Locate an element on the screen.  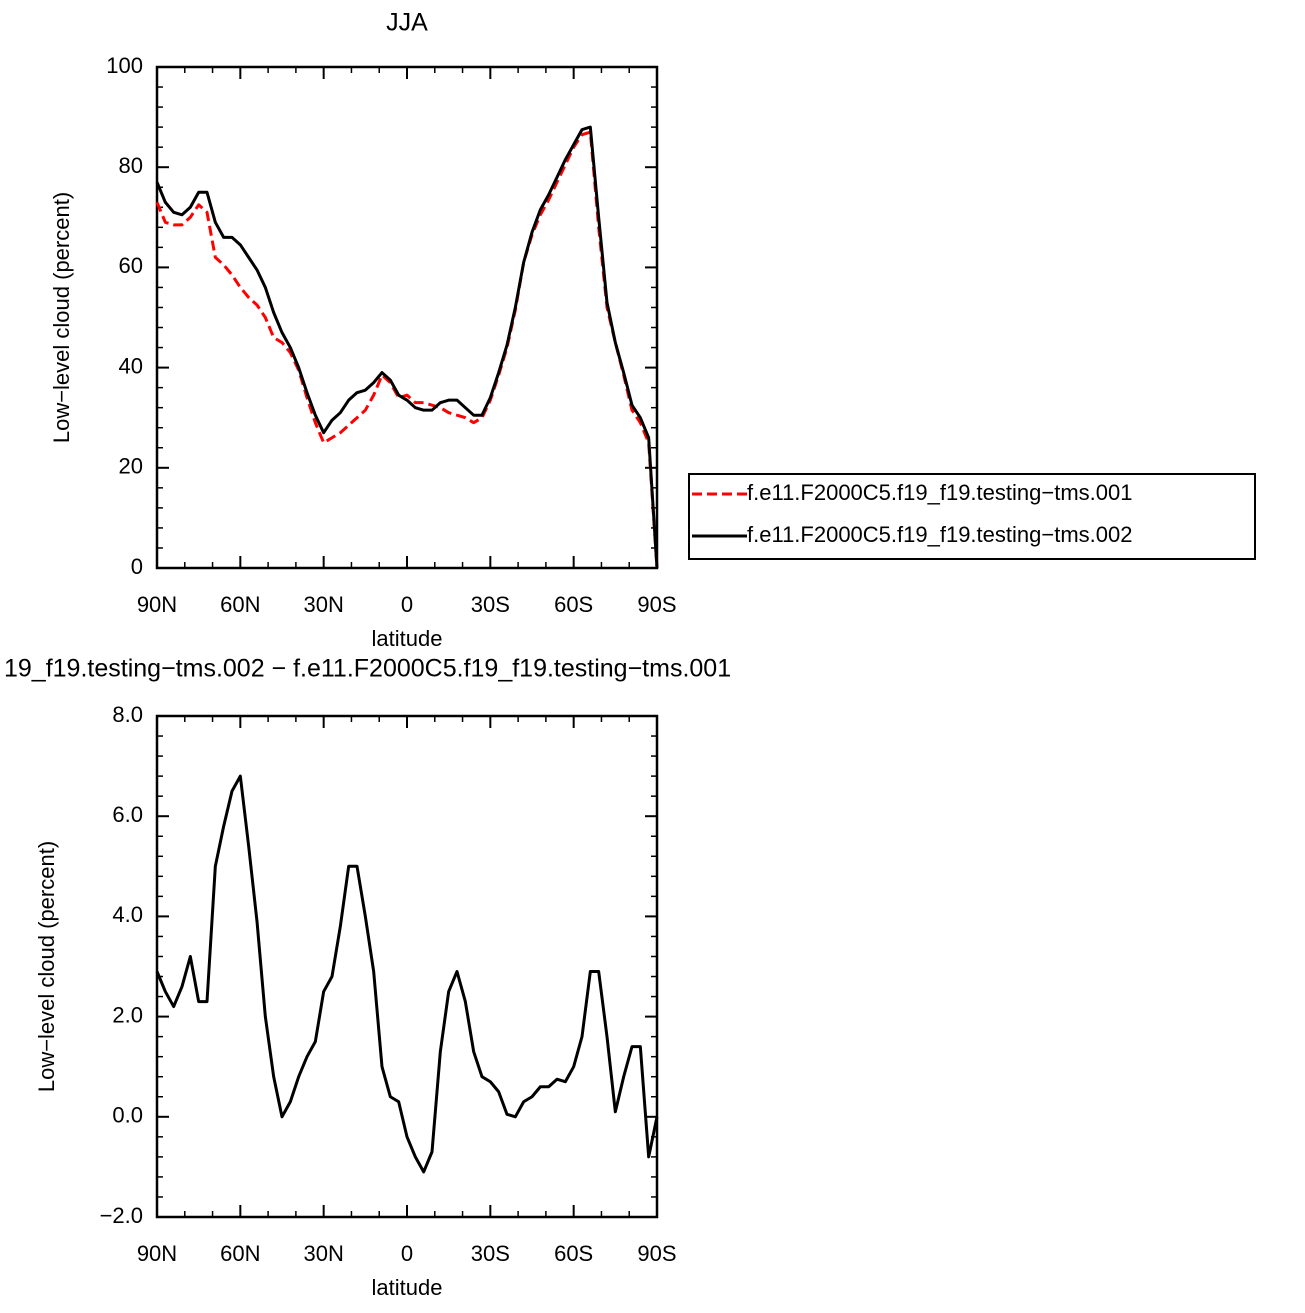
y-tick-label: 6.0 is located at coordinates (127, 814).